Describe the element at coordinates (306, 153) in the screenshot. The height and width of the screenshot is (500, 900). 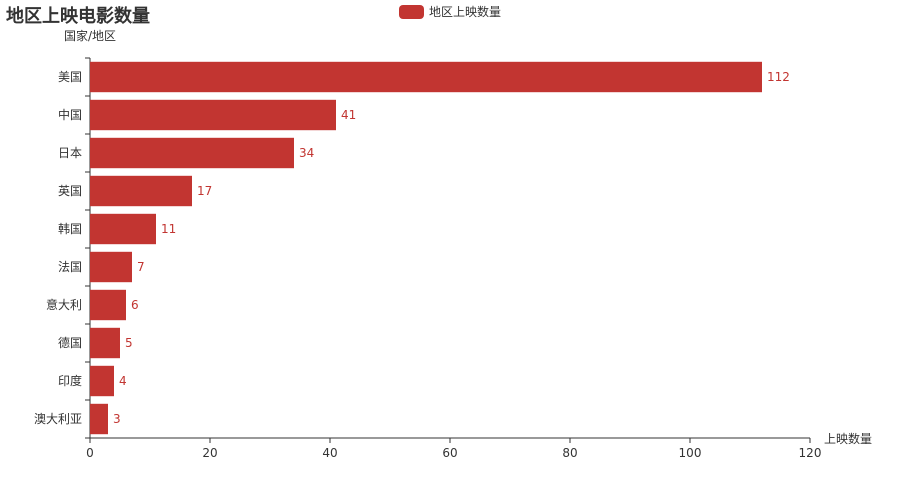
I see `bar-value-label: 34` at that location.